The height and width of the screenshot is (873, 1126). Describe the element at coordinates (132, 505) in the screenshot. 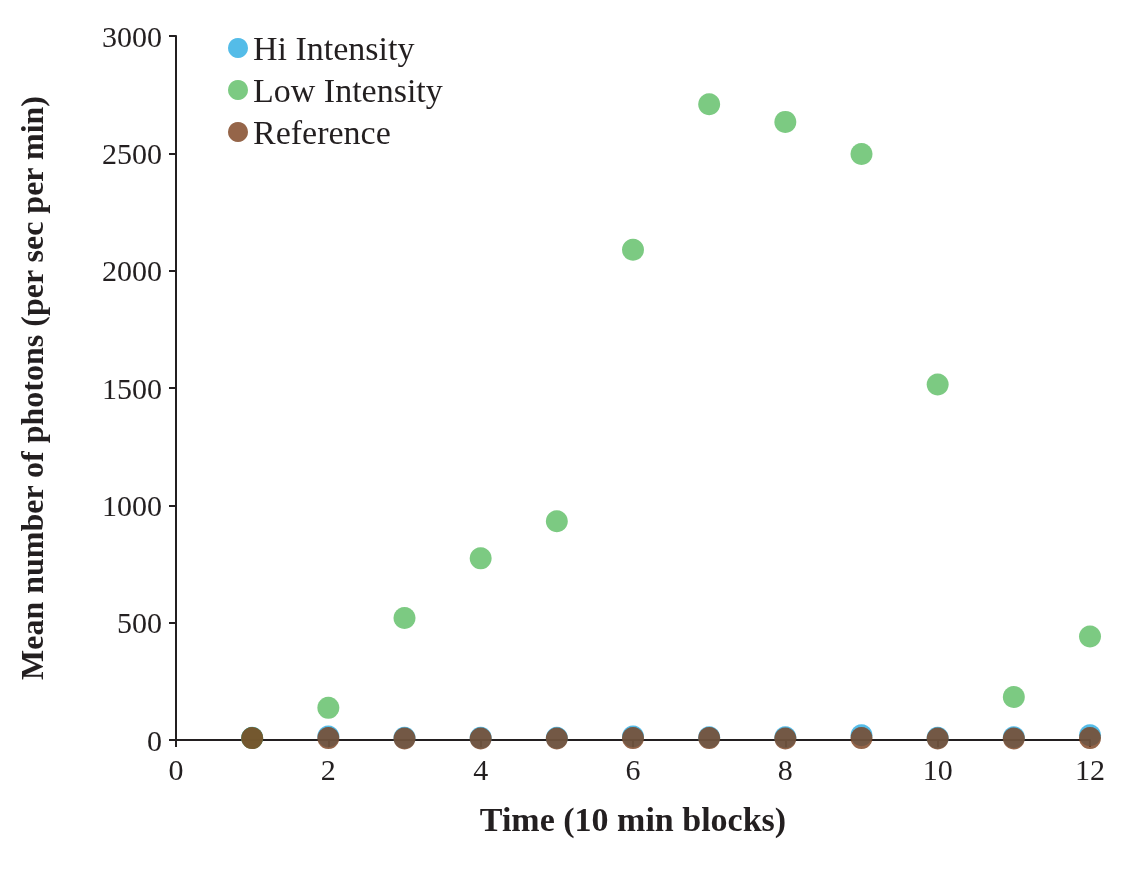

I see `y-tick-label: 1000` at that location.